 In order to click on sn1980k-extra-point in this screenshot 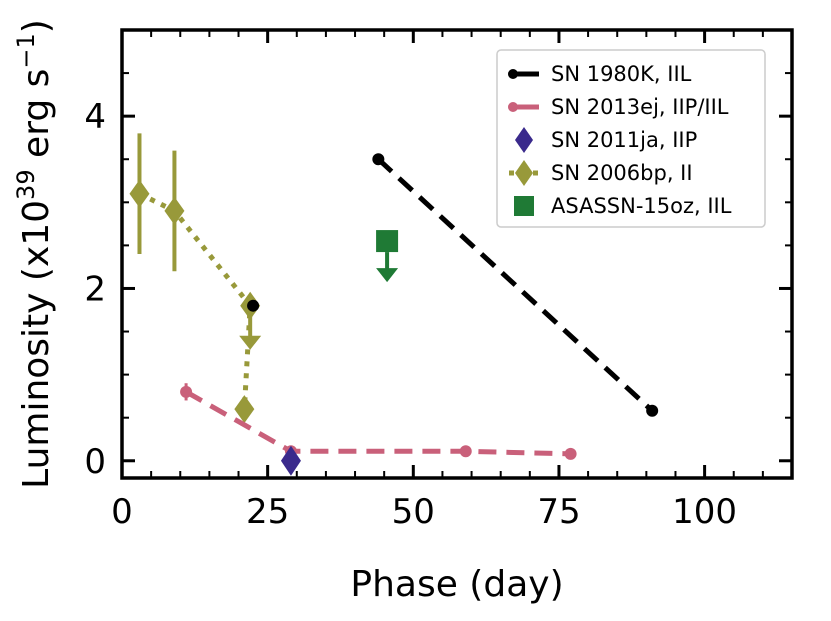, I will do `click(253, 305)`.